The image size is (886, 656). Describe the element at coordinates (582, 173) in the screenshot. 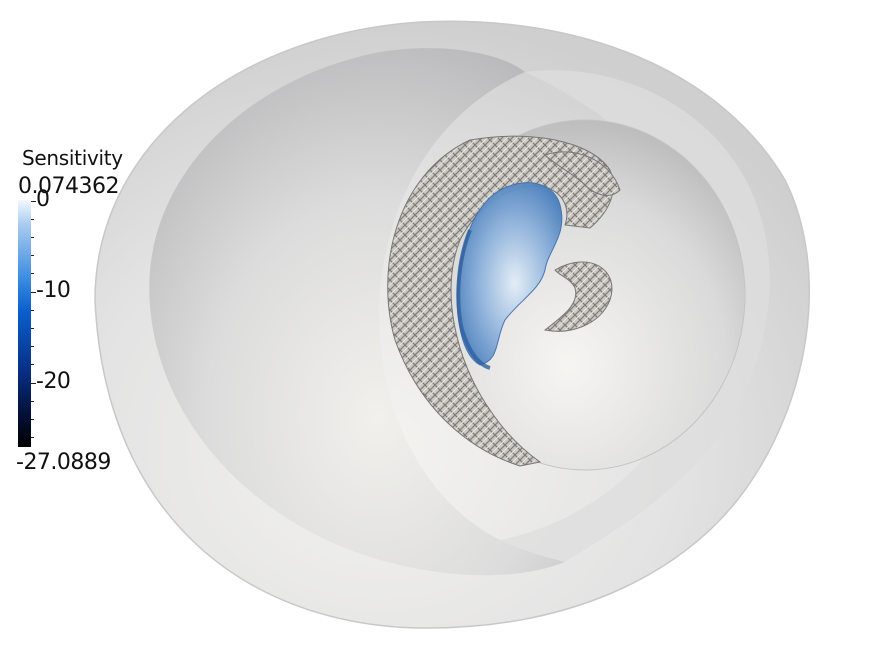

I see `mesh-fragment-top` at that location.